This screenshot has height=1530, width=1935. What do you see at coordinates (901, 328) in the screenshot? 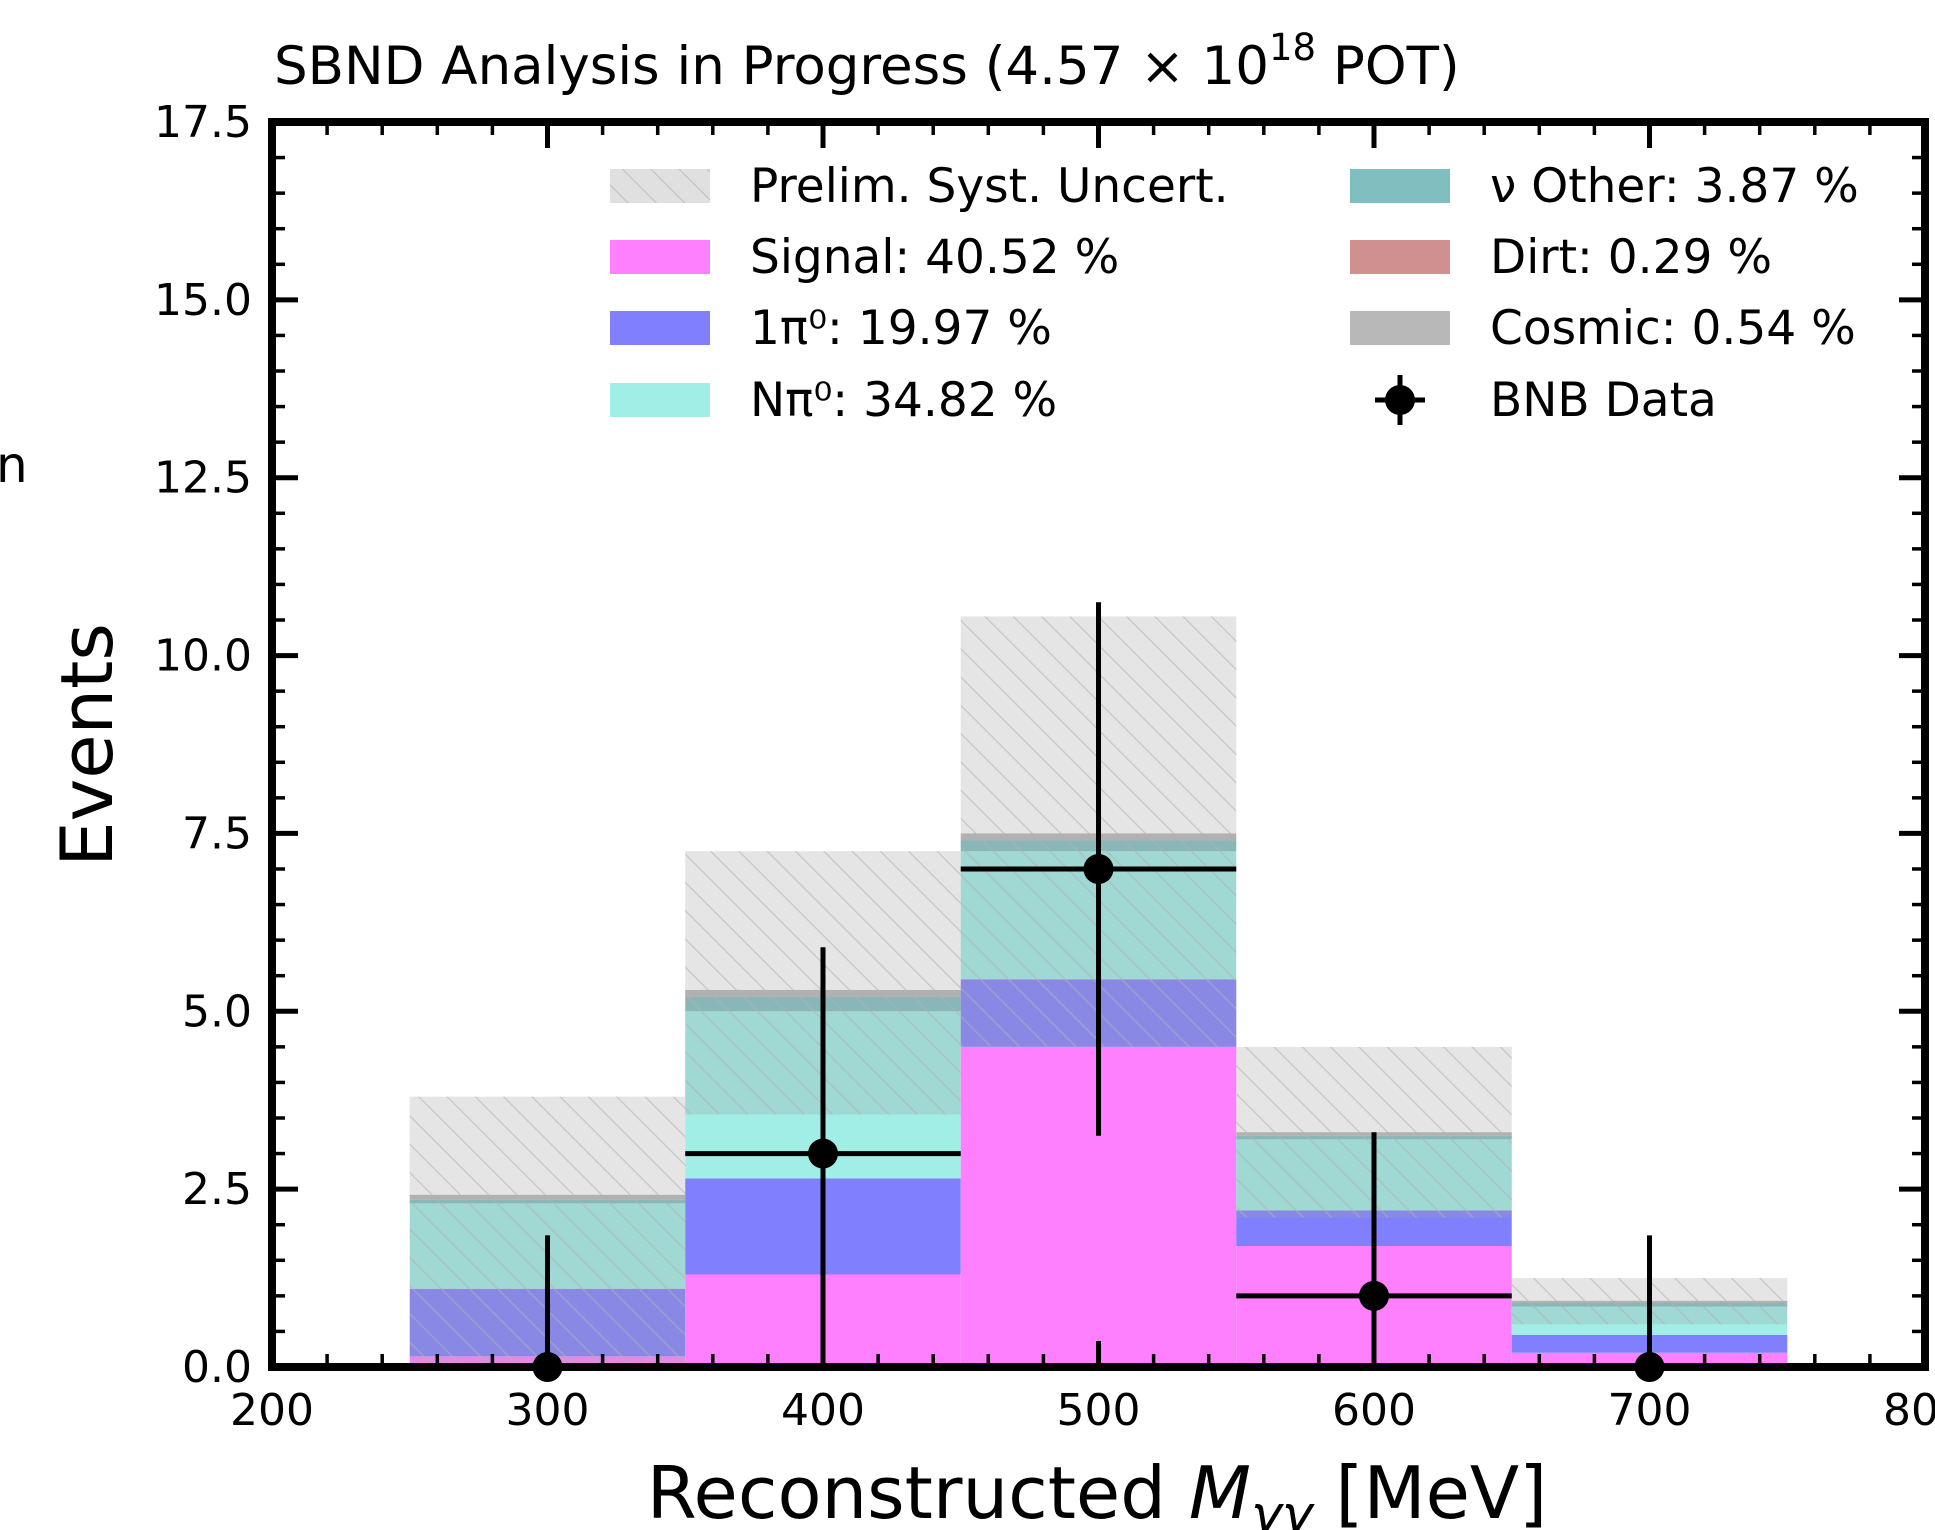
I see `legend-label-2: 1π⁰: 19.97 %` at bounding box center [901, 328].